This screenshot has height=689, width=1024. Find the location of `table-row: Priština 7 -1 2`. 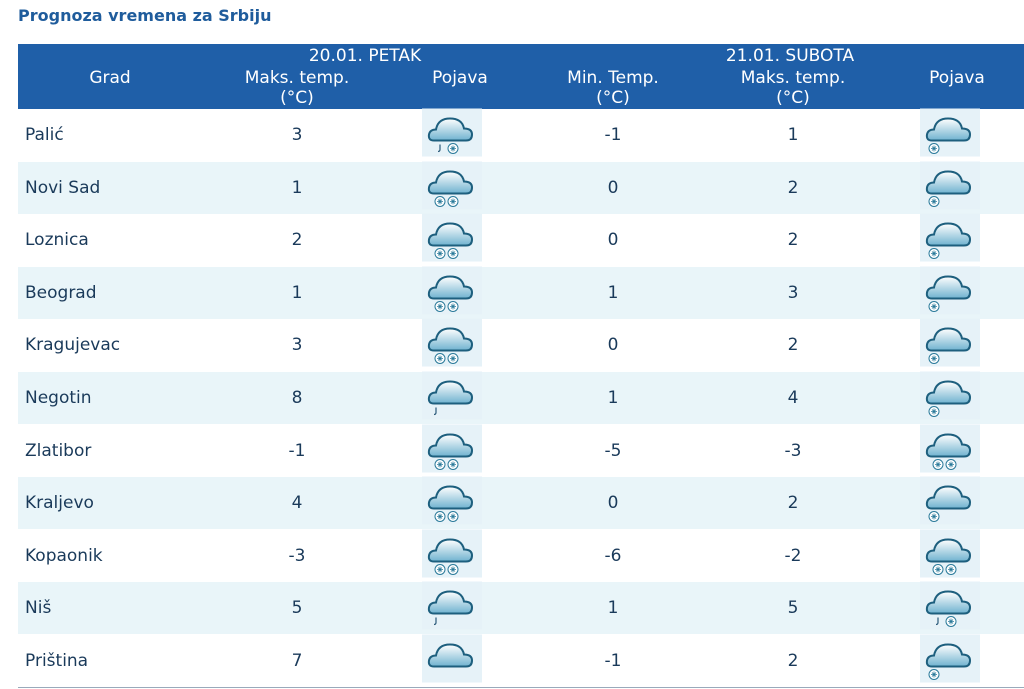

table-row: Priština 7 -1 2 is located at coordinates (521, 661).